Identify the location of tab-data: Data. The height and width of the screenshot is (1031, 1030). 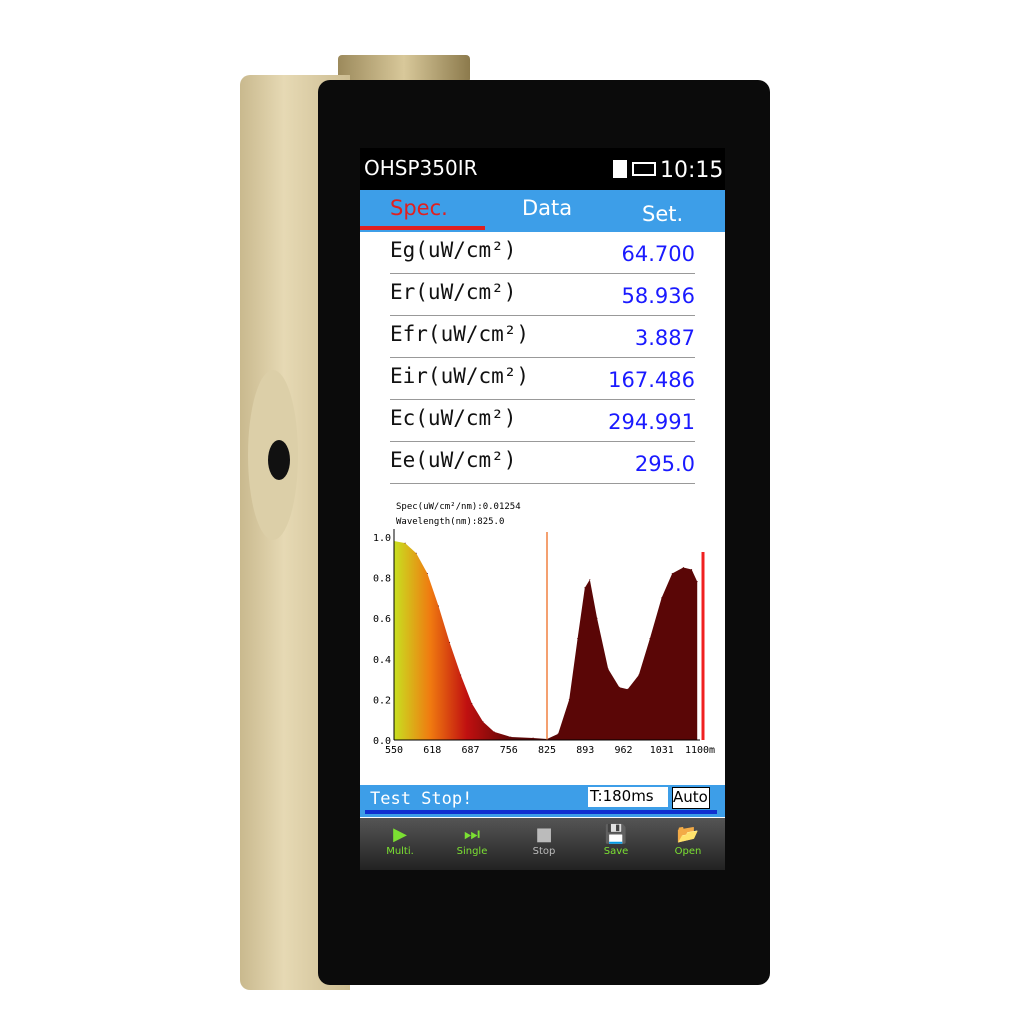
(547, 208).